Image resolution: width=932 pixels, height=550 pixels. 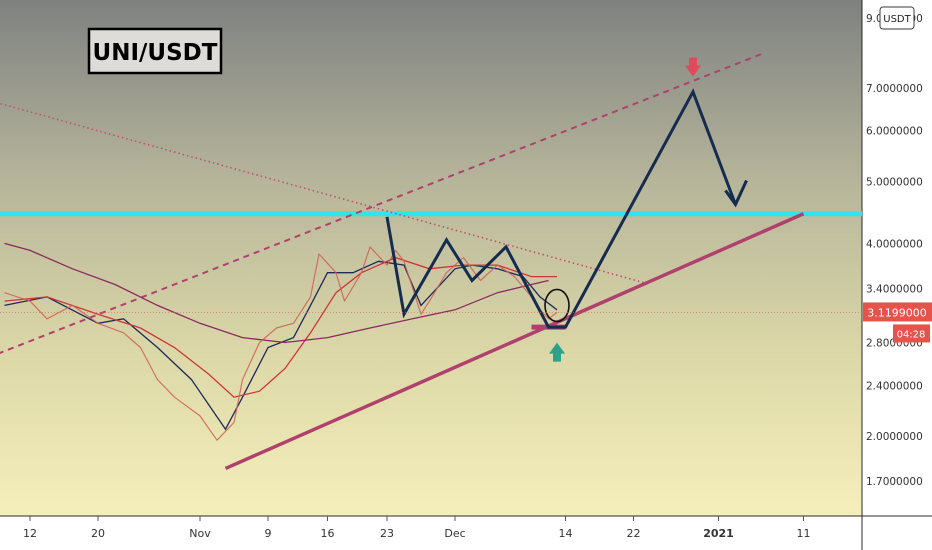 I want to click on countdown-label: 04:28, so click(x=911, y=334).